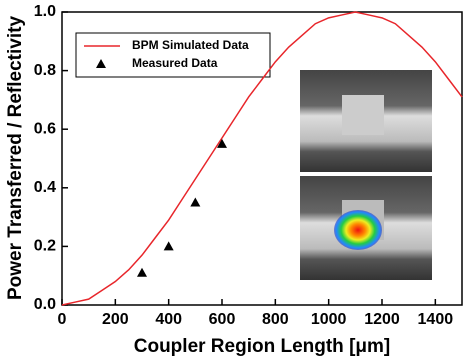 The image size is (463, 362). I want to click on x-axis-title: Coupler Region Length [μm], so click(262, 346).